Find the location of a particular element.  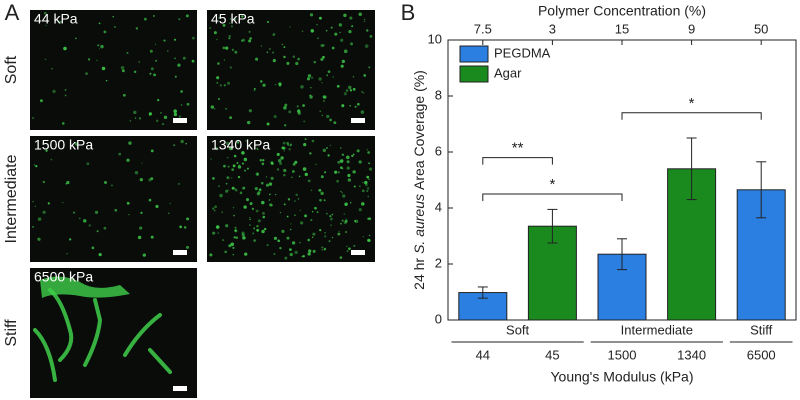

panel-label: B is located at coordinates (408, 12).